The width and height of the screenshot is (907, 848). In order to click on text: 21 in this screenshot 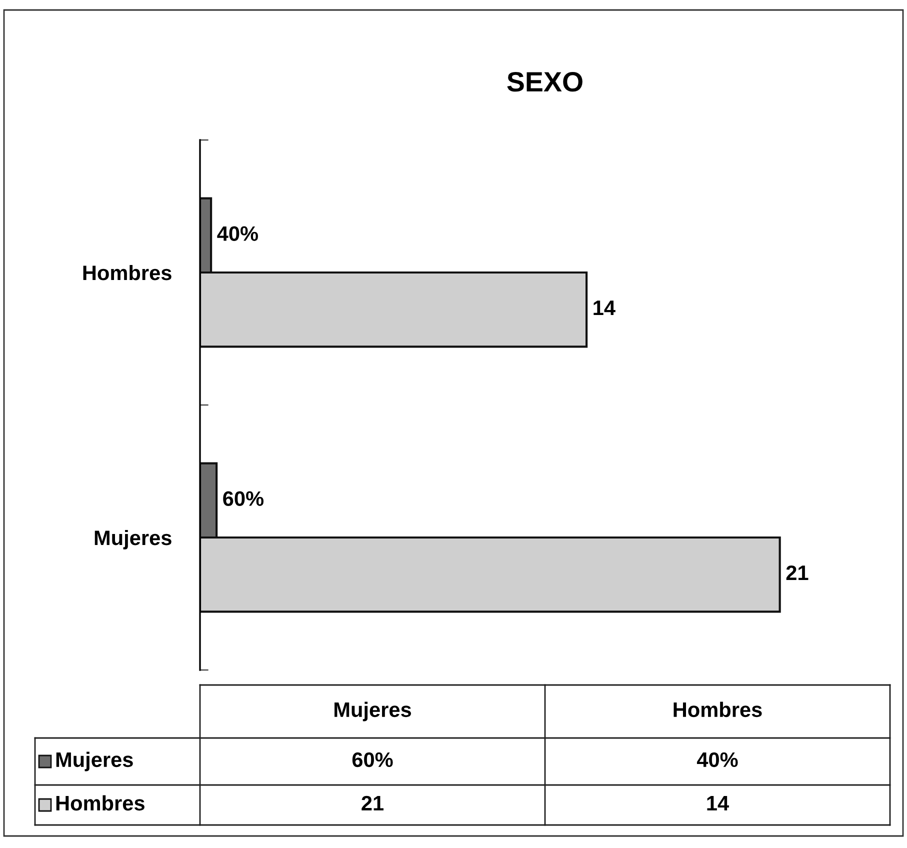, I will do `click(373, 803)`.